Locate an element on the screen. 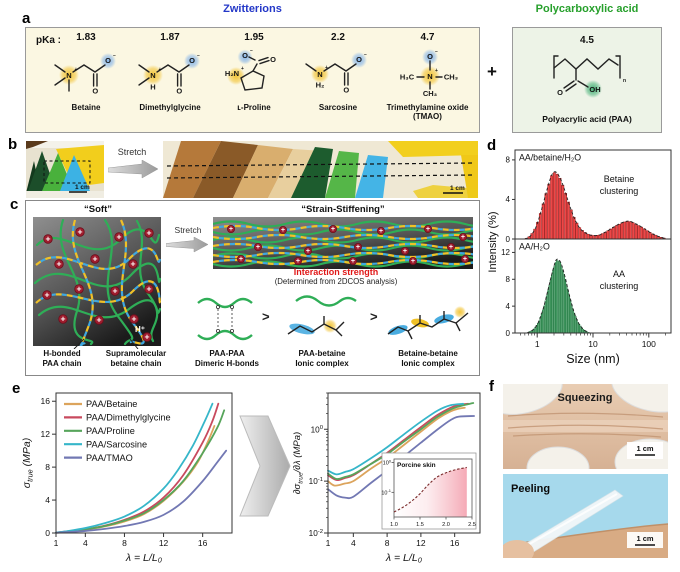  photo-unstretched: 1 cm is located at coordinates (65, 169).